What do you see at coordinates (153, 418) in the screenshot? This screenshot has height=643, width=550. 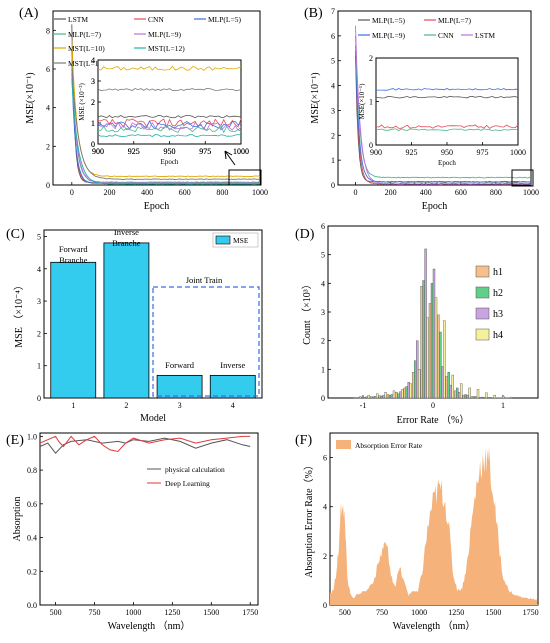 I see `x-axis-title: Model` at bounding box center [153, 418].